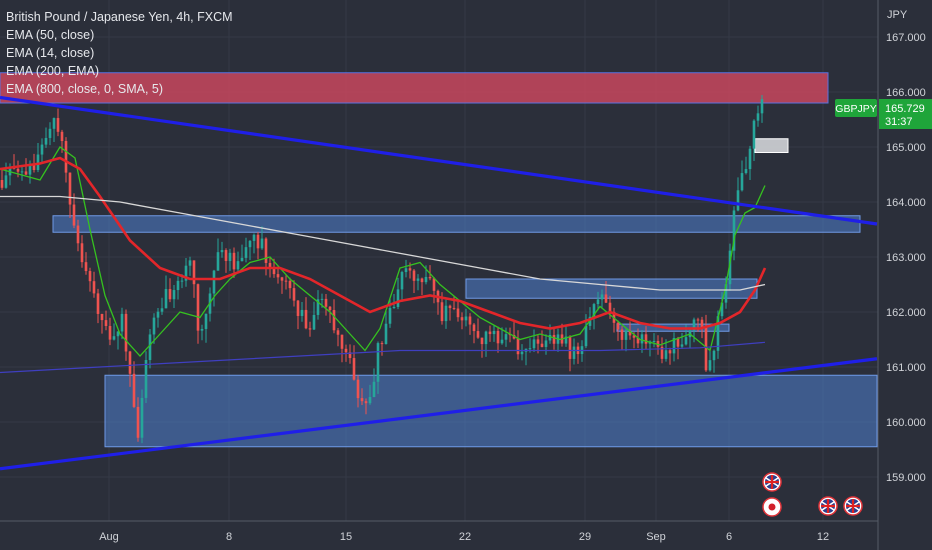  What do you see at coordinates (906, 203) in the screenshot?
I see `price-tick-label: 164.000` at bounding box center [906, 203].